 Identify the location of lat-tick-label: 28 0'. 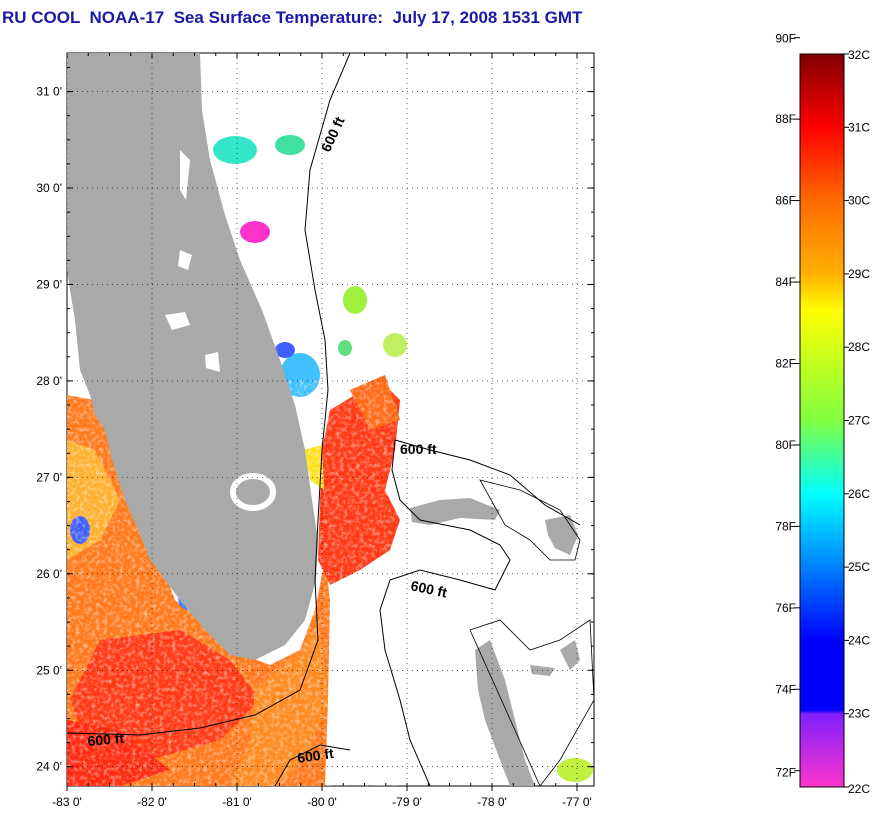
(49, 381).